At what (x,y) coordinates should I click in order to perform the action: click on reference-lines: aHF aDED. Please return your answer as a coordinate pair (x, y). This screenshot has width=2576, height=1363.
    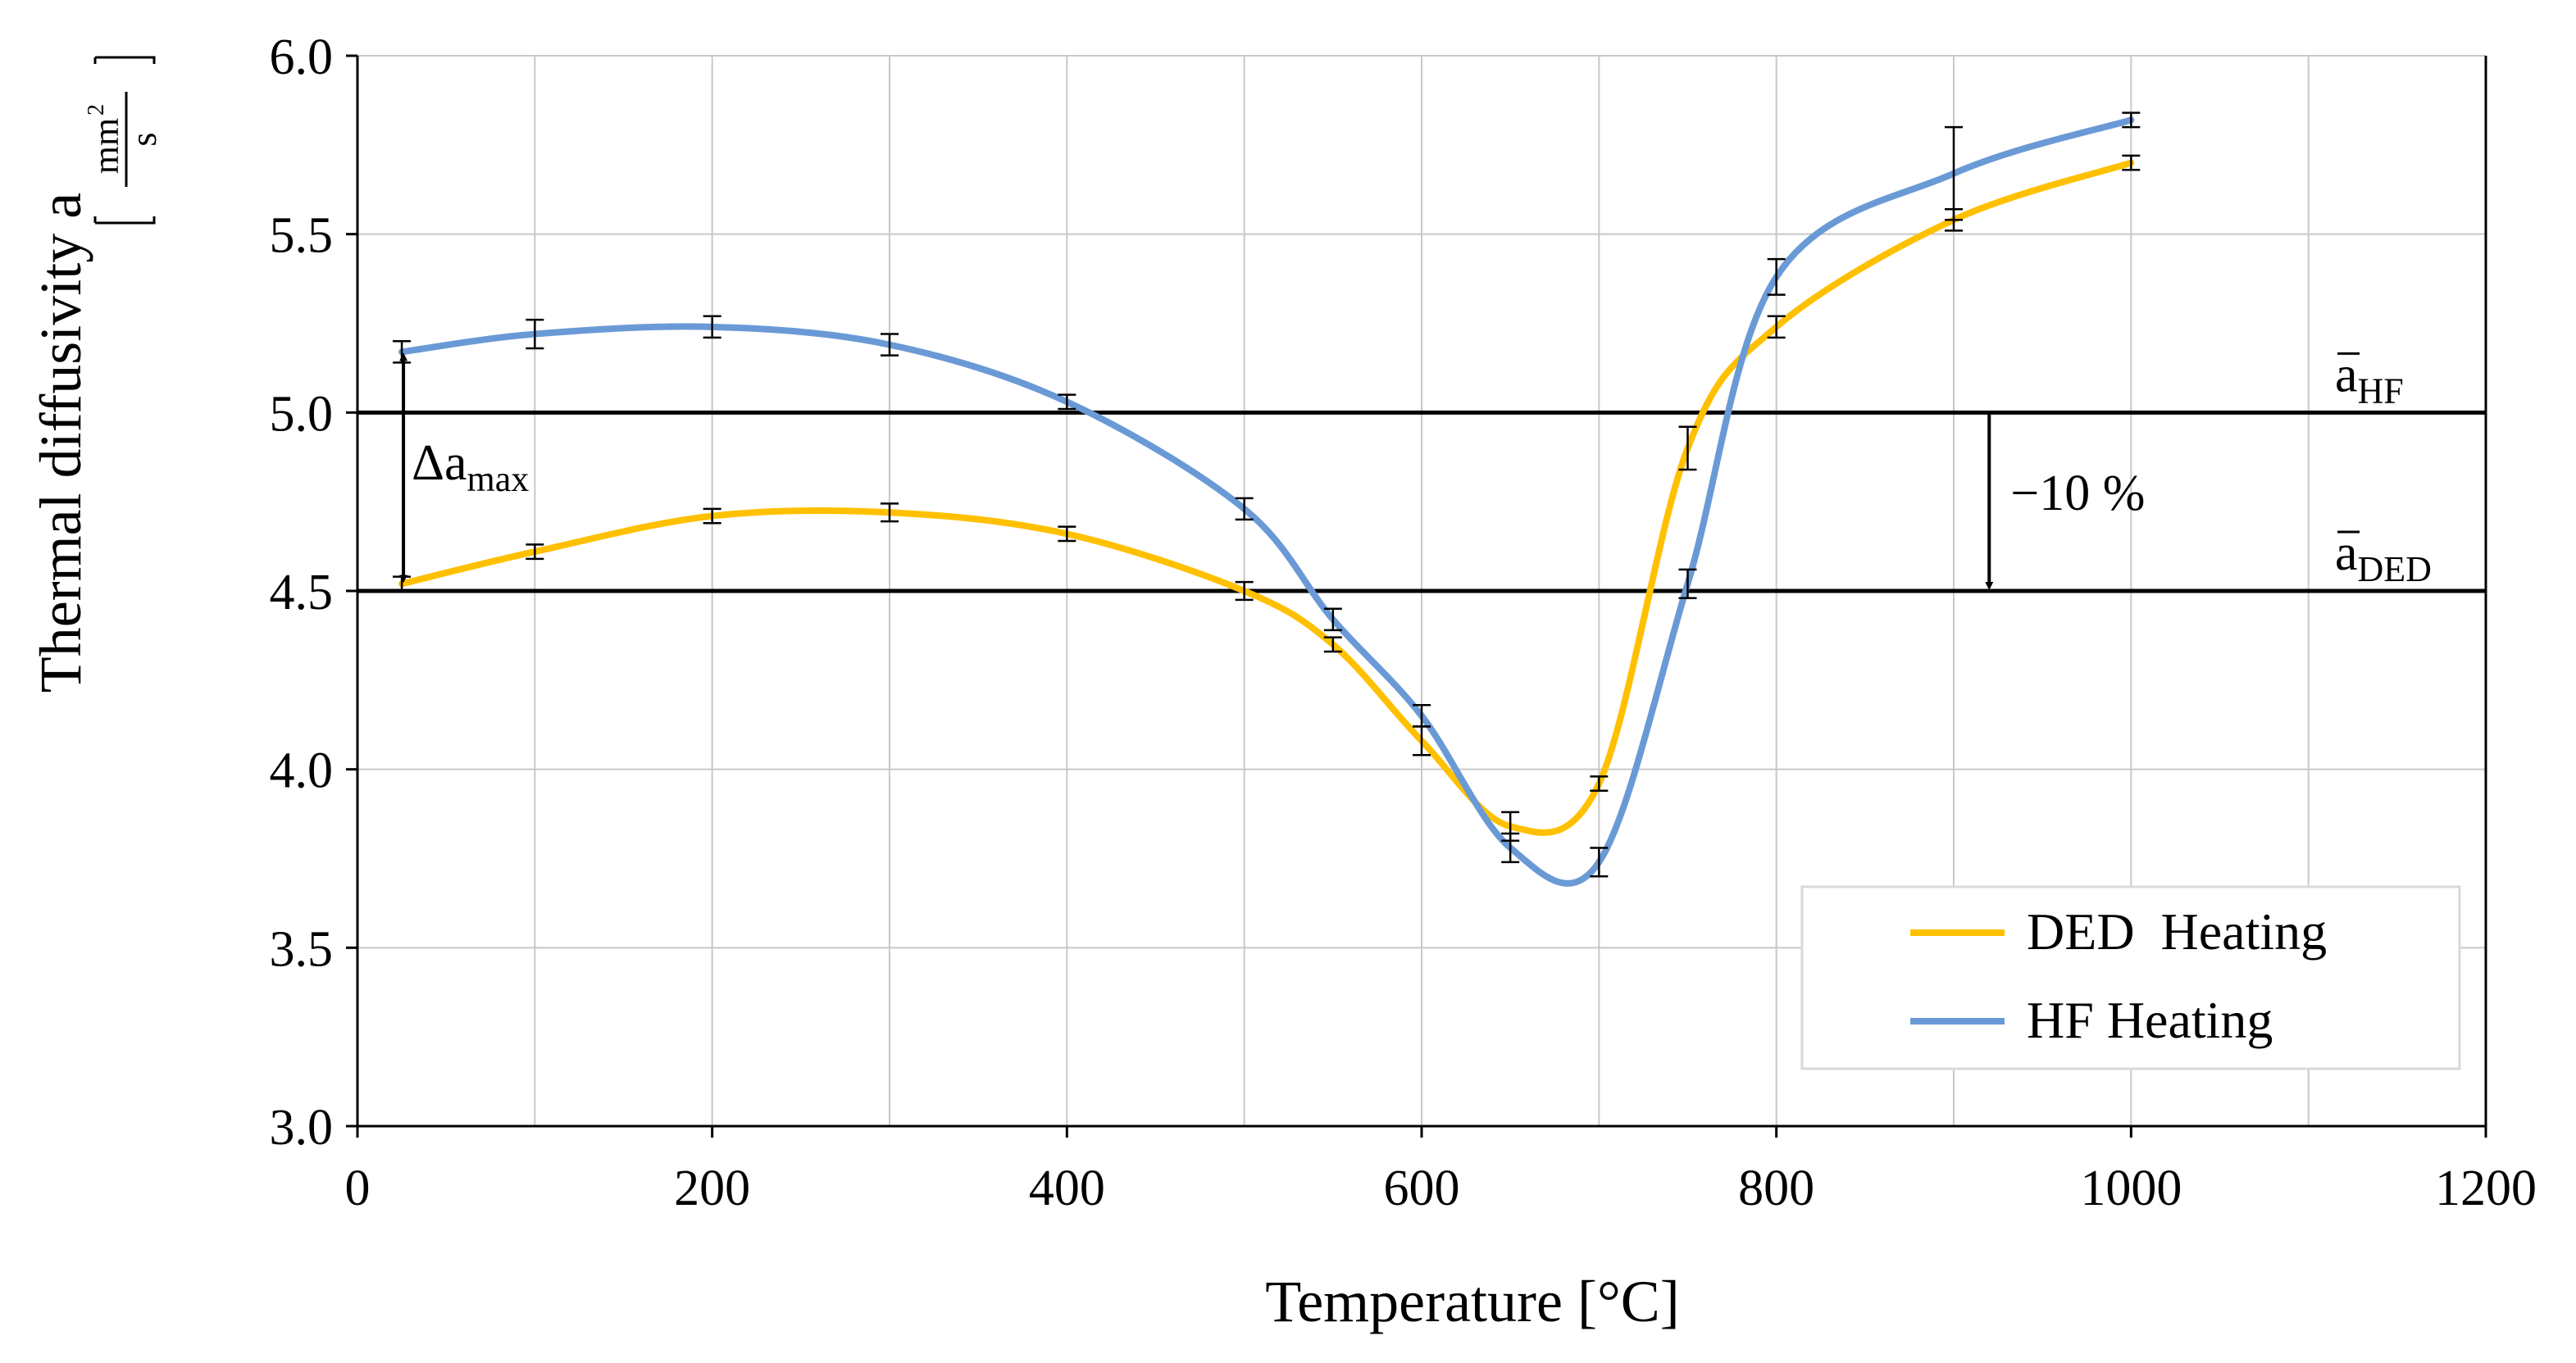
    Looking at the image, I should click on (1422, 470).